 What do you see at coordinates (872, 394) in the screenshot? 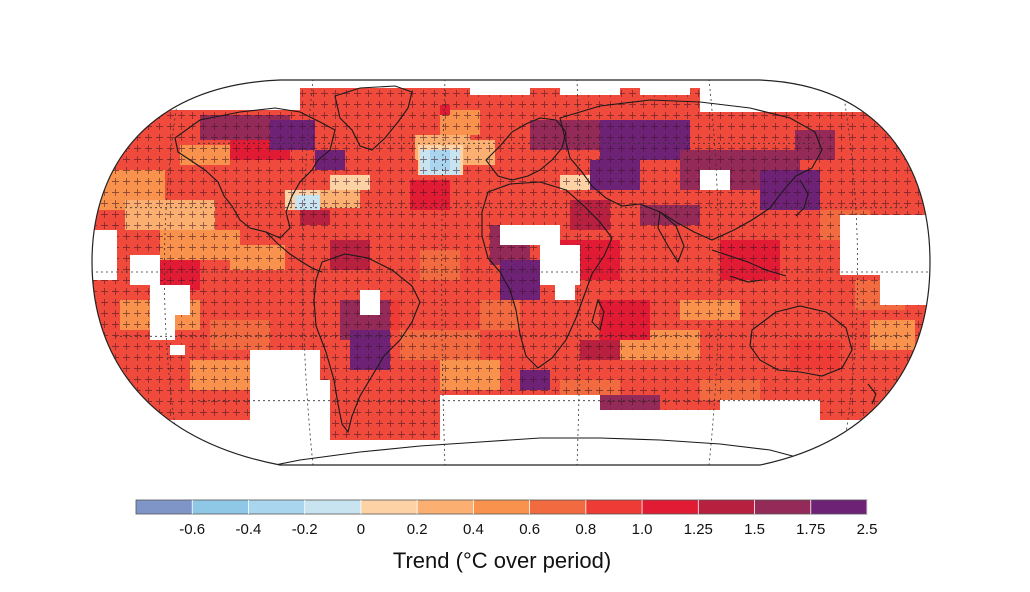
I see `coastline-new-zealand` at bounding box center [872, 394].